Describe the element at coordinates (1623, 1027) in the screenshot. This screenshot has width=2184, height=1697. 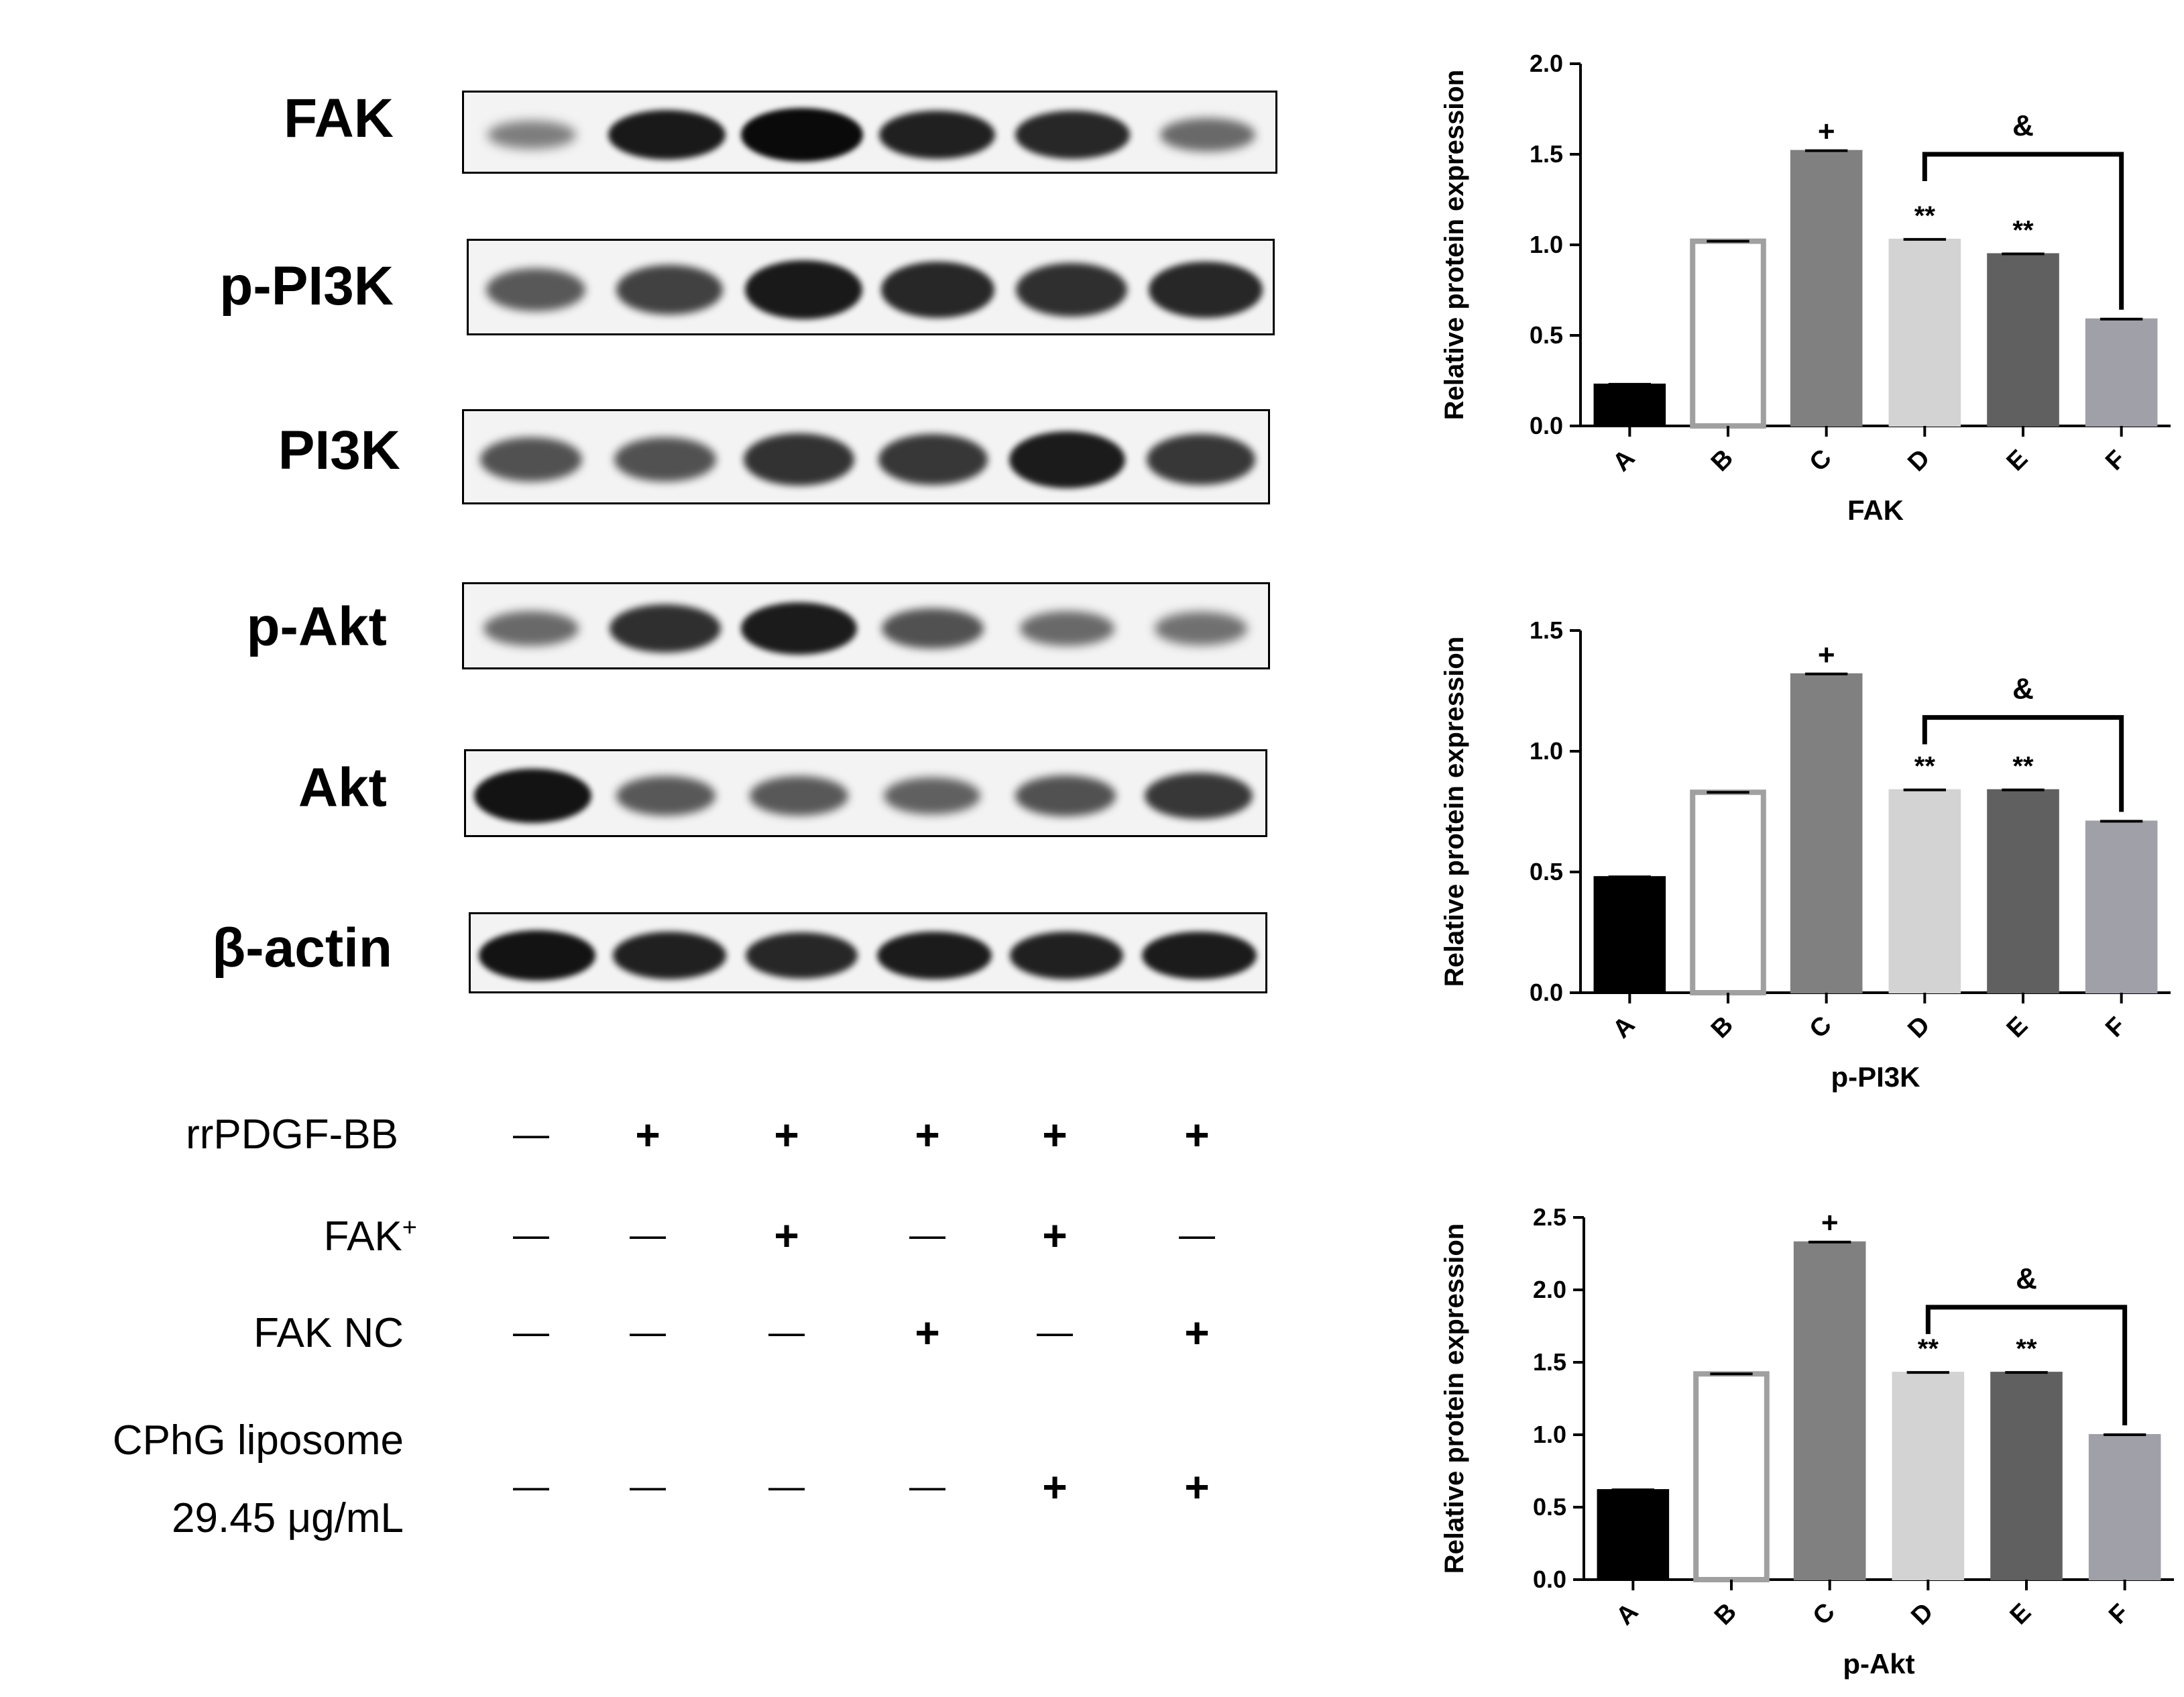
I see `x-tick-label: A` at that location.